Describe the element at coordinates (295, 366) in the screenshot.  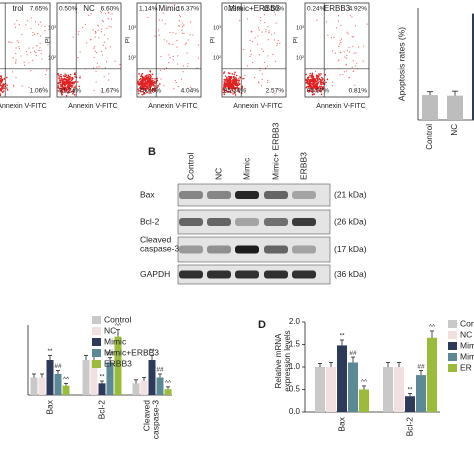
I see `y-tick-label: 1.0` at that location.